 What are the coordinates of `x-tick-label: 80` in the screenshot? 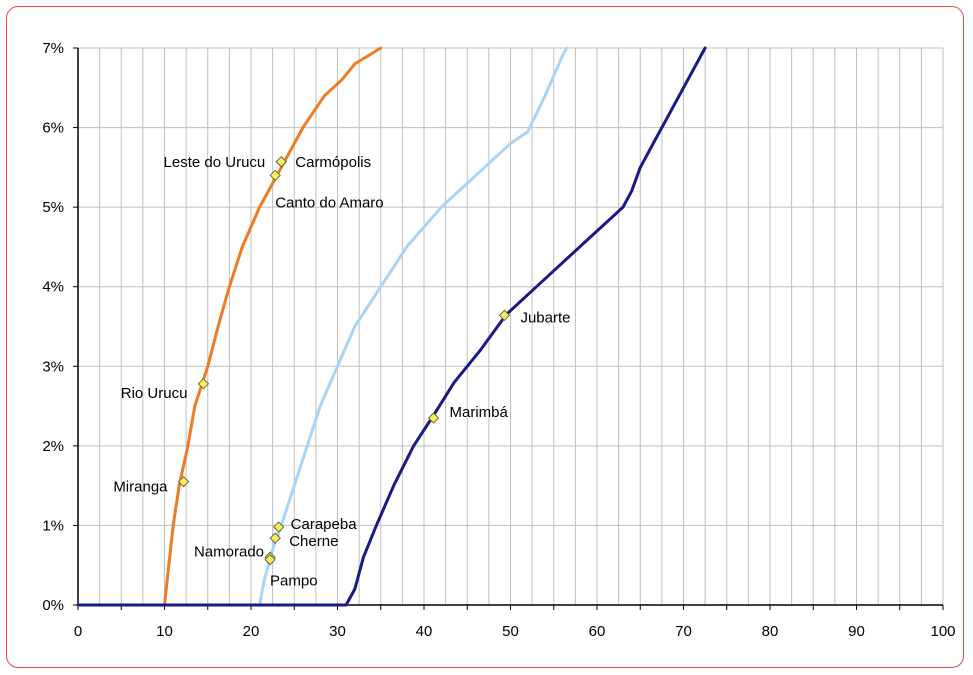 It's located at (770, 631).